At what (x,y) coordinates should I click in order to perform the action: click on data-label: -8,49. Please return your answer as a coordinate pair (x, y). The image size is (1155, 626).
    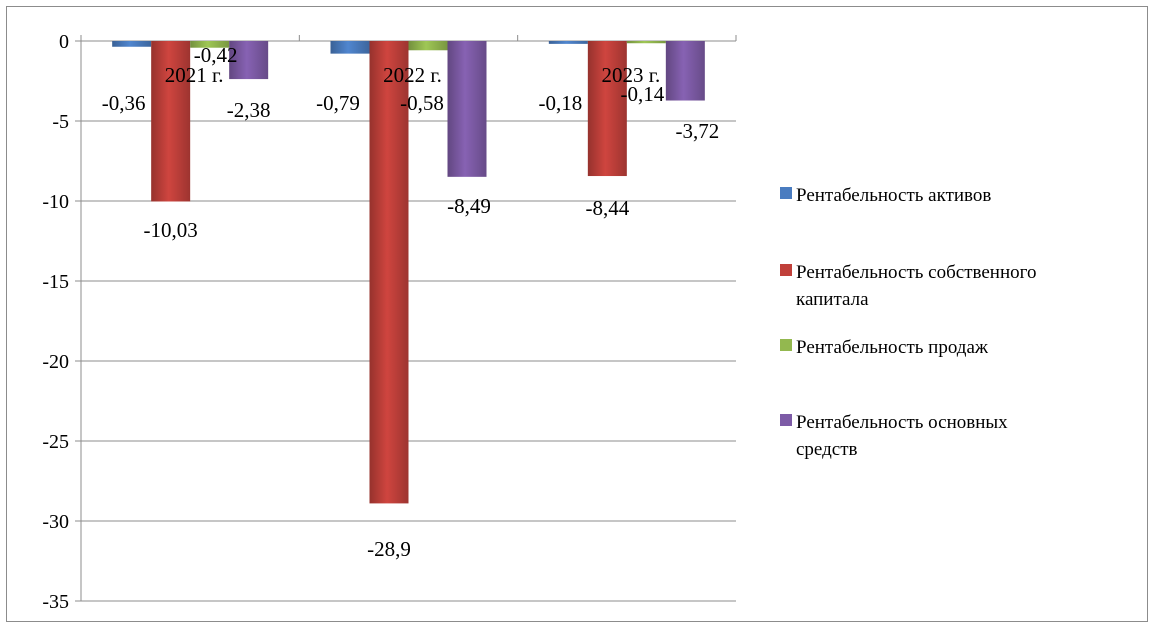
    Looking at the image, I should click on (469, 206).